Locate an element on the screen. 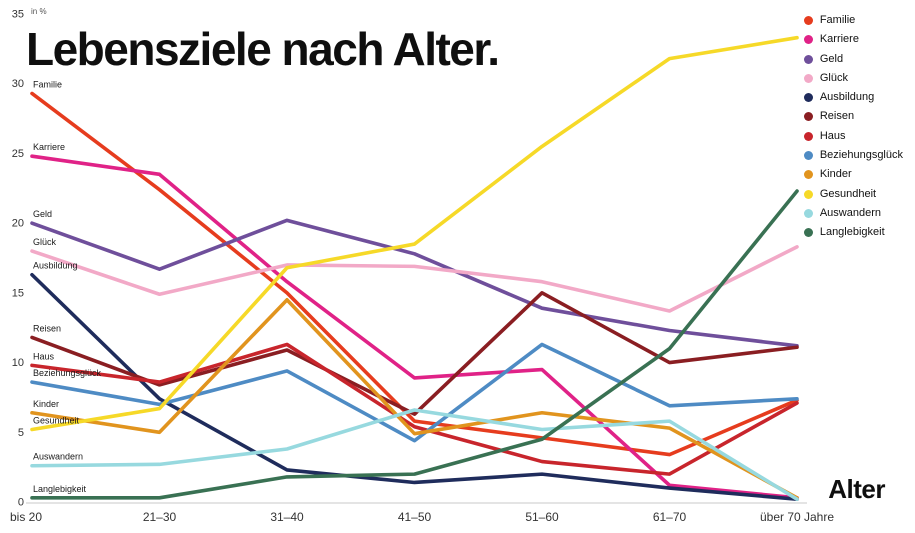 This screenshot has height=533, width=915. series-start-label: Geld is located at coordinates (42, 214).